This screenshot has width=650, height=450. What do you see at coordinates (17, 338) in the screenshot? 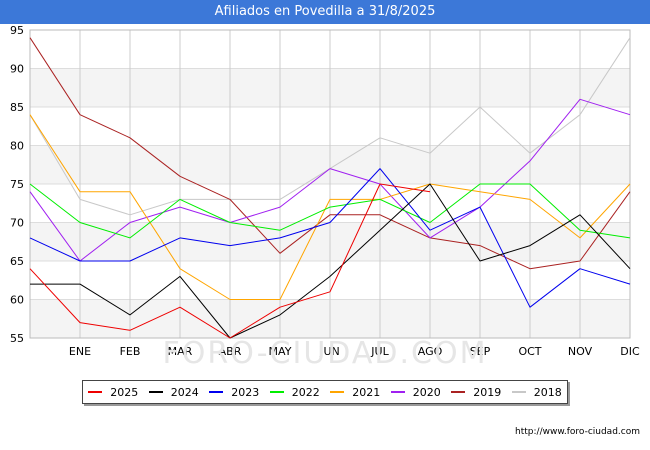
I see `y-tick-label: 55` at bounding box center [17, 338].